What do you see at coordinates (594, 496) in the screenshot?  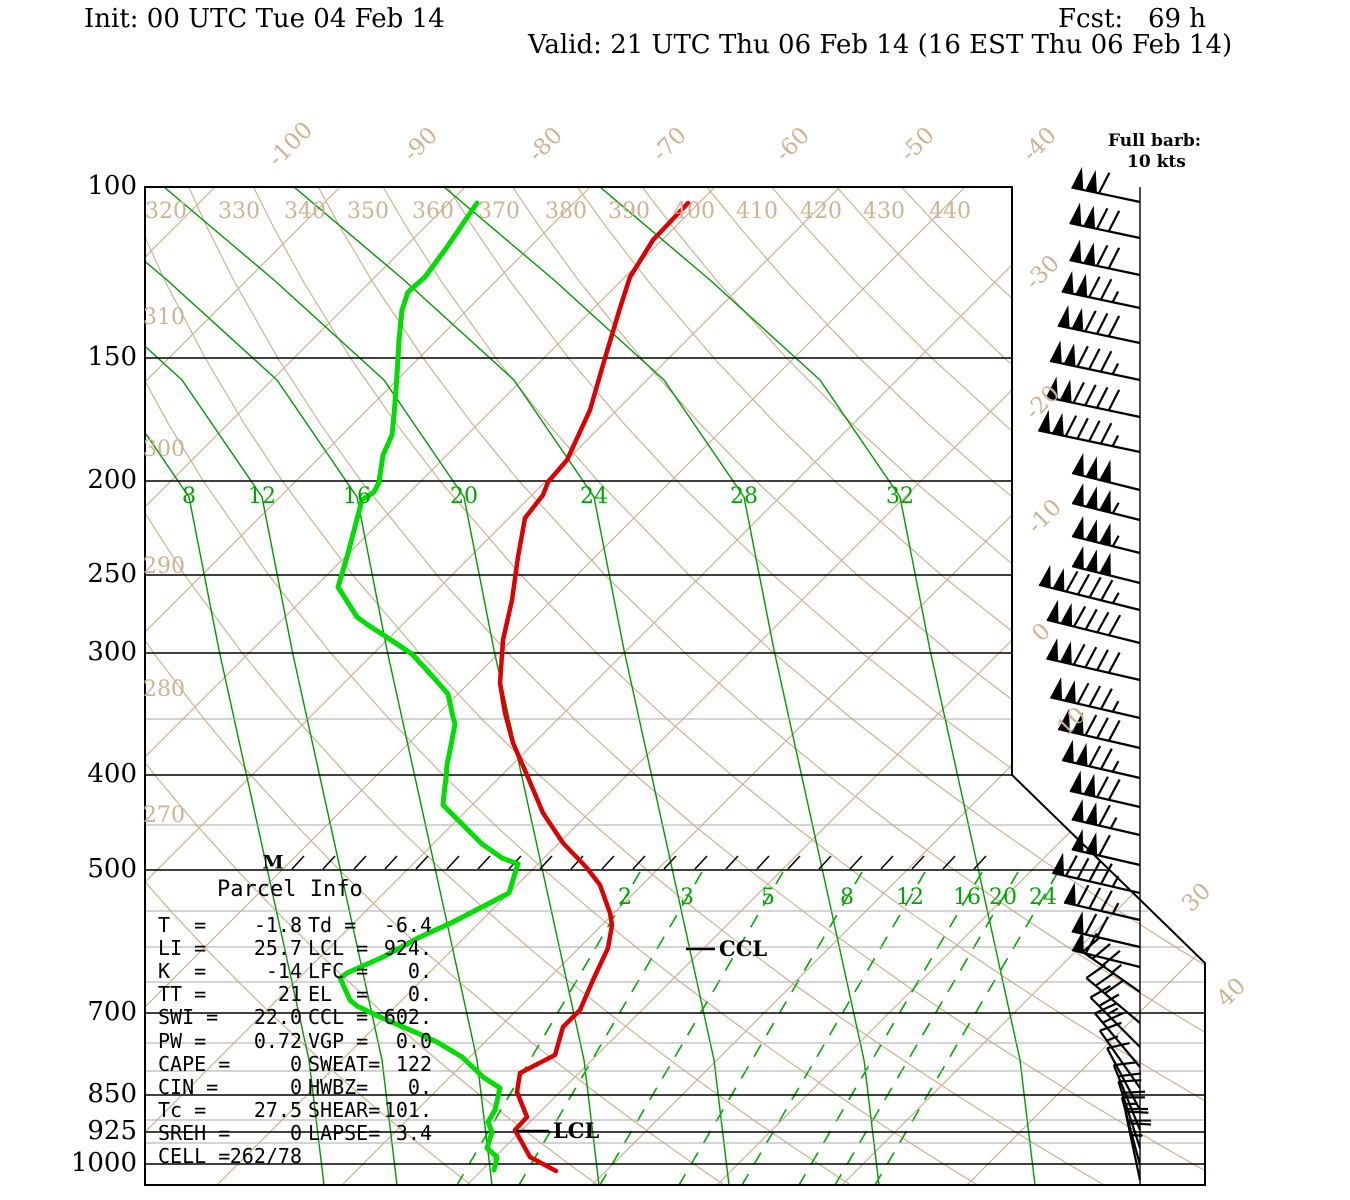 I see `moist-adiabat-label: 24` at bounding box center [594, 496].